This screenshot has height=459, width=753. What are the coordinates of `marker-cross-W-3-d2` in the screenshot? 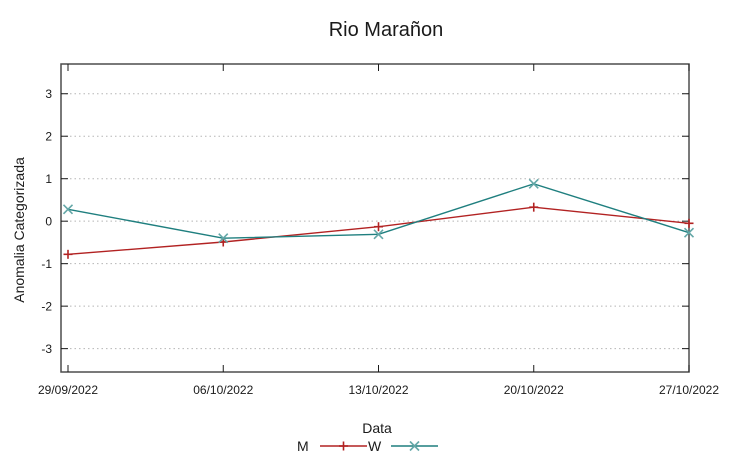 It's located at (533, 183).